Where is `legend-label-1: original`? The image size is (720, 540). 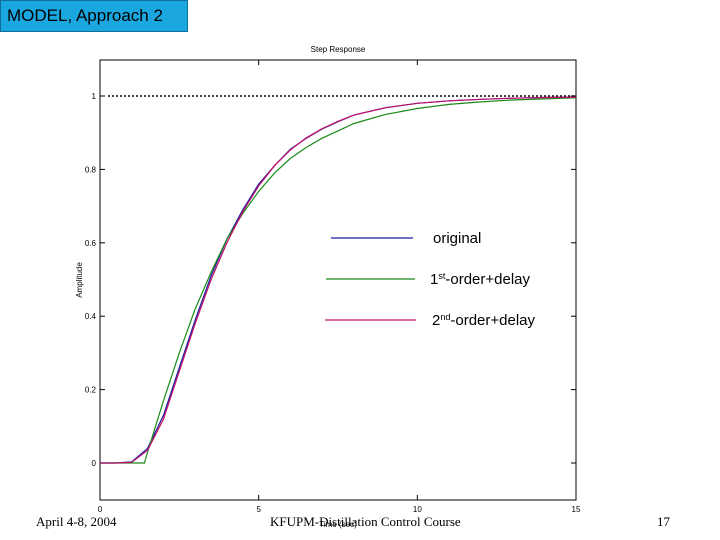 legend-label-1: original is located at coordinates (457, 238).